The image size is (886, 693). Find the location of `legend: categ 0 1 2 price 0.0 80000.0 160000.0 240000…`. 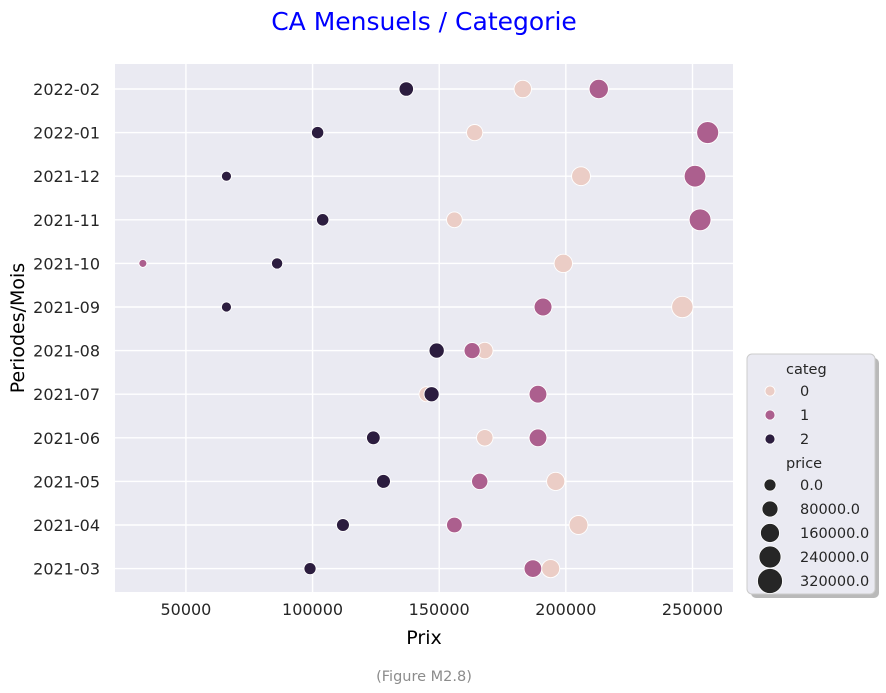

legend: categ 0 1 2 price 0.0 80000.0 160000.0 240000… is located at coordinates (812, 475).